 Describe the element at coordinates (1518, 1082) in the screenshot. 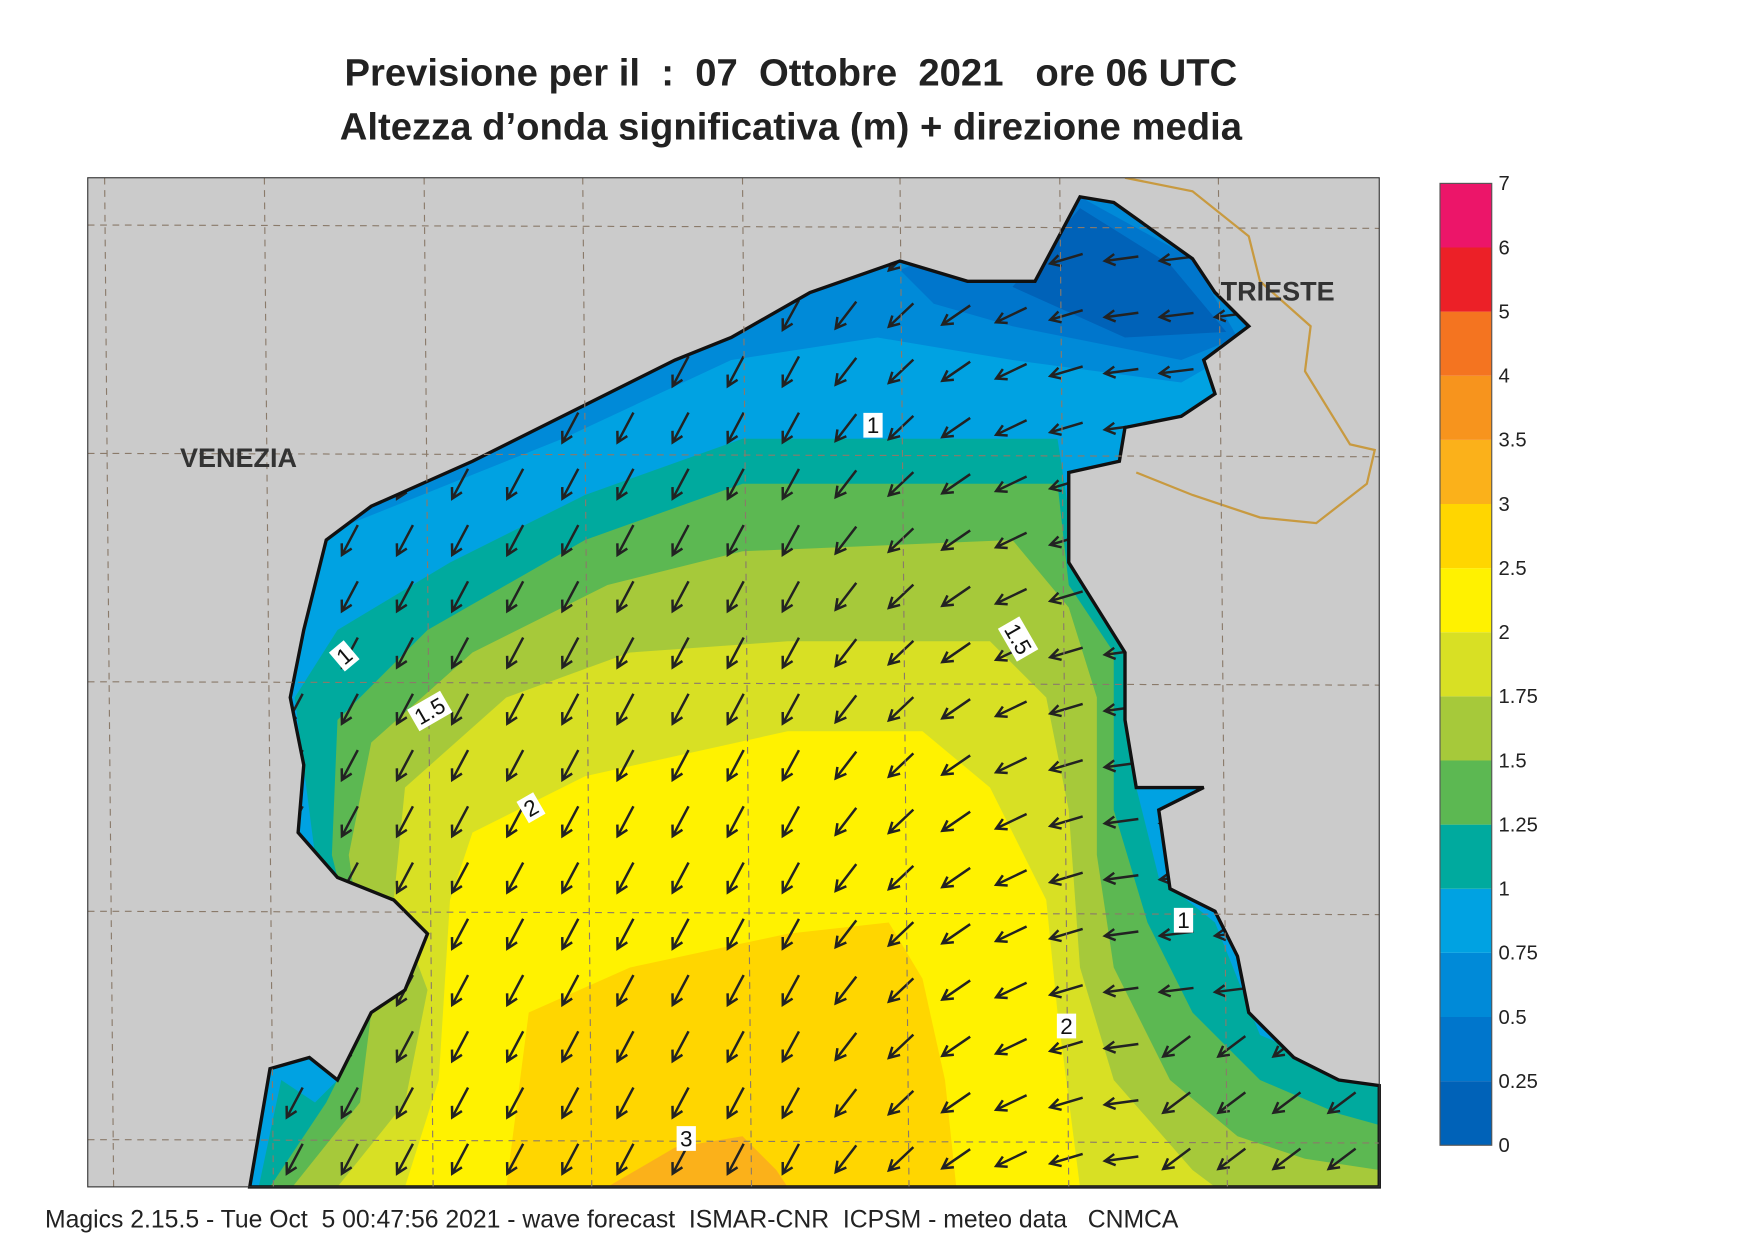

I see `colorbar-label: 0.25` at that location.